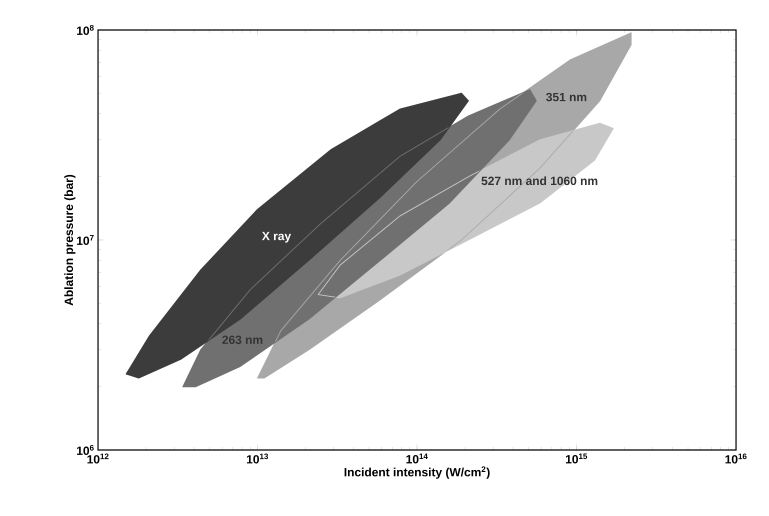 The height and width of the screenshot is (516, 769). Describe the element at coordinates (736, 459) in the screenshot. I see `x-tick-label: 10$^{16}$` at that location.